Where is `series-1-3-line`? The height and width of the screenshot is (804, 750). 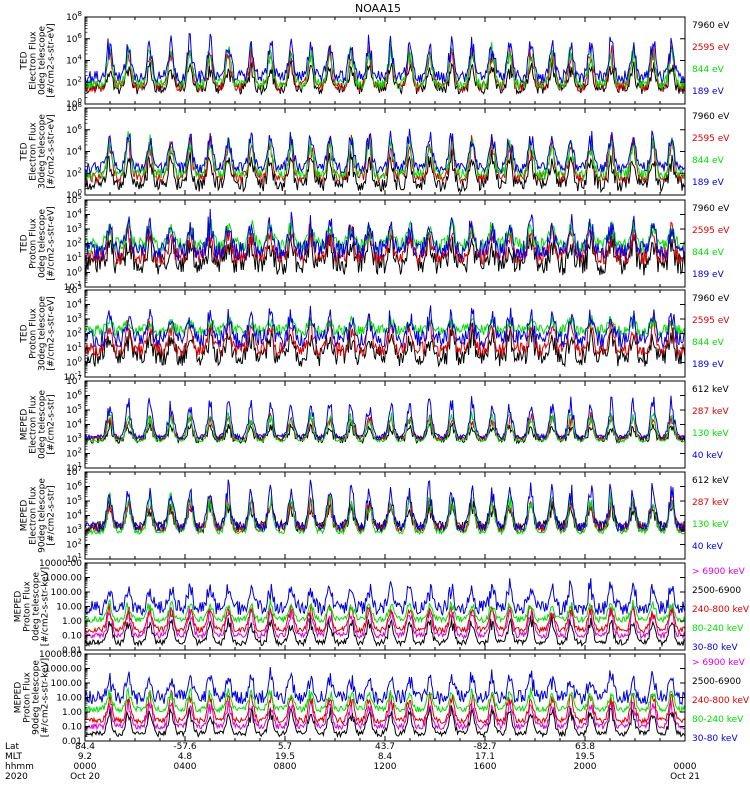
series-1-3-line is located at coordinates (385, 66).